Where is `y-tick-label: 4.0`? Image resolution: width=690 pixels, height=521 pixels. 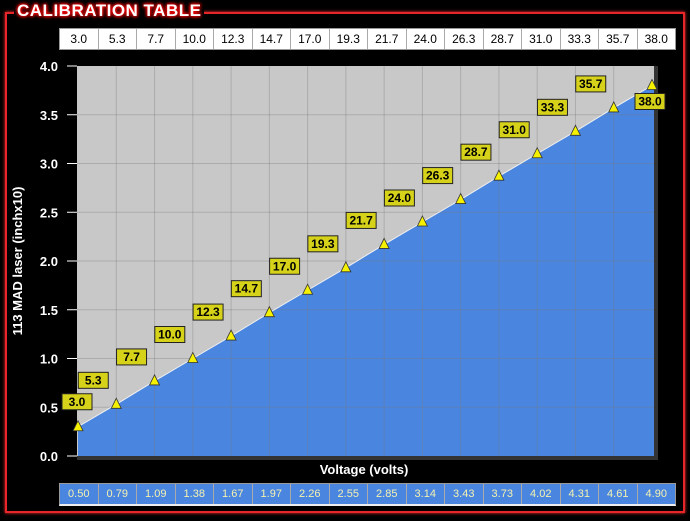
y-tick-label: 4.0 is located at coordinates (49, 66).